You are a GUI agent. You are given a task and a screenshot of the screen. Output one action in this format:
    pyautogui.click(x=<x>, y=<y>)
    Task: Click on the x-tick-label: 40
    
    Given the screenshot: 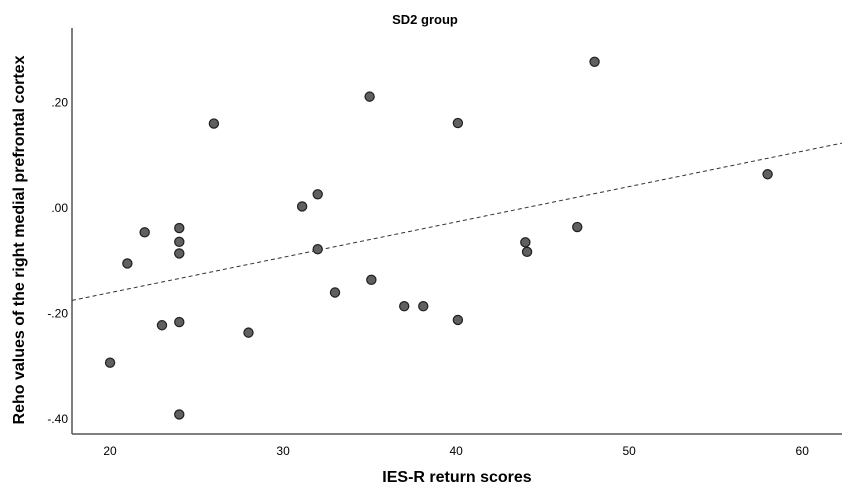 What is the action you would take?
    pyautogui.click(x=456, y=451)
    